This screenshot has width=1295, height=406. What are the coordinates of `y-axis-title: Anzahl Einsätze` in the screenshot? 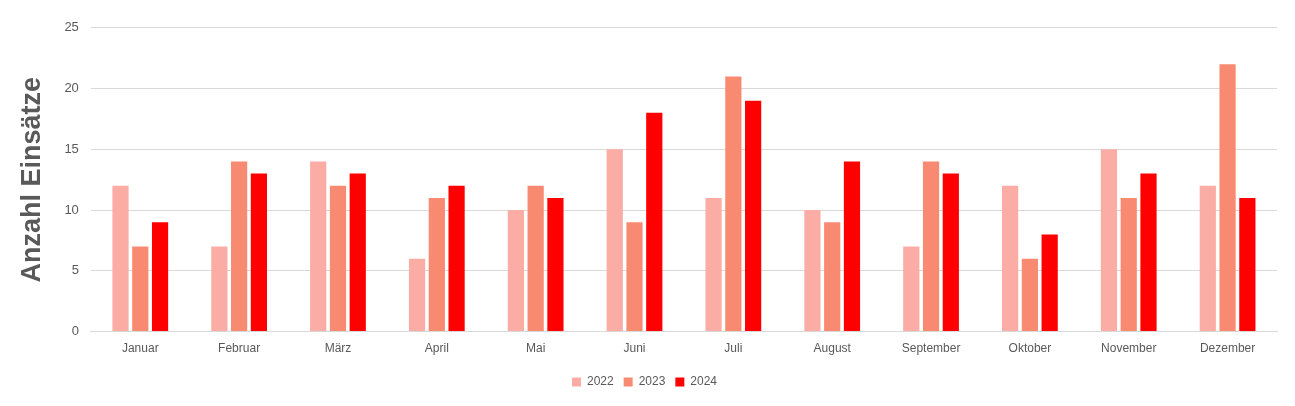 It's located at (30, 179).